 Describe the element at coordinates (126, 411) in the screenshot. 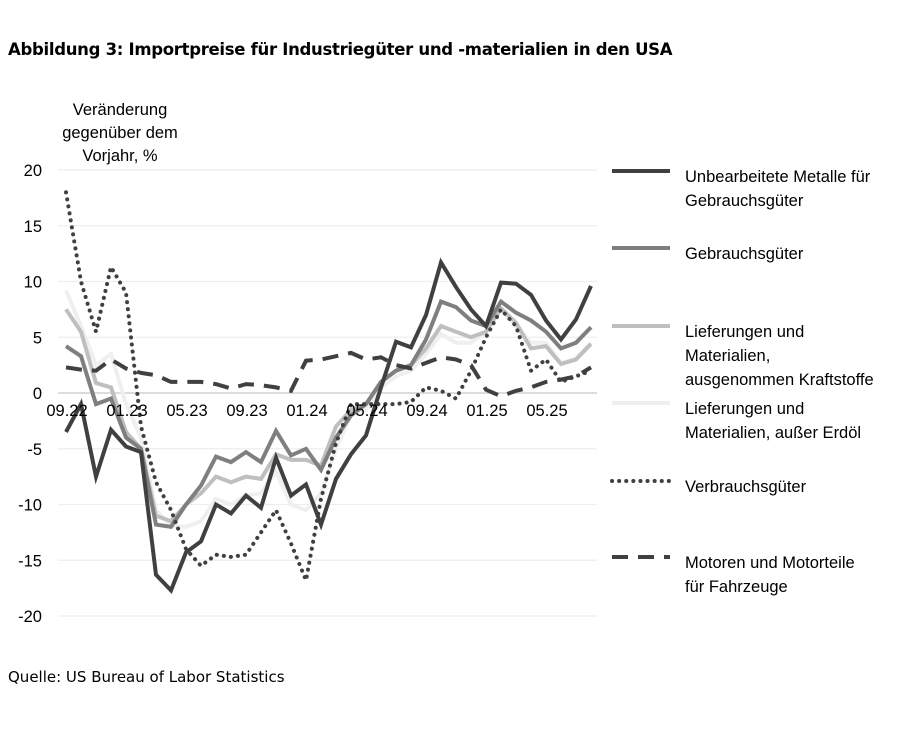

I see `x-tick-label: 01.23` at that location.